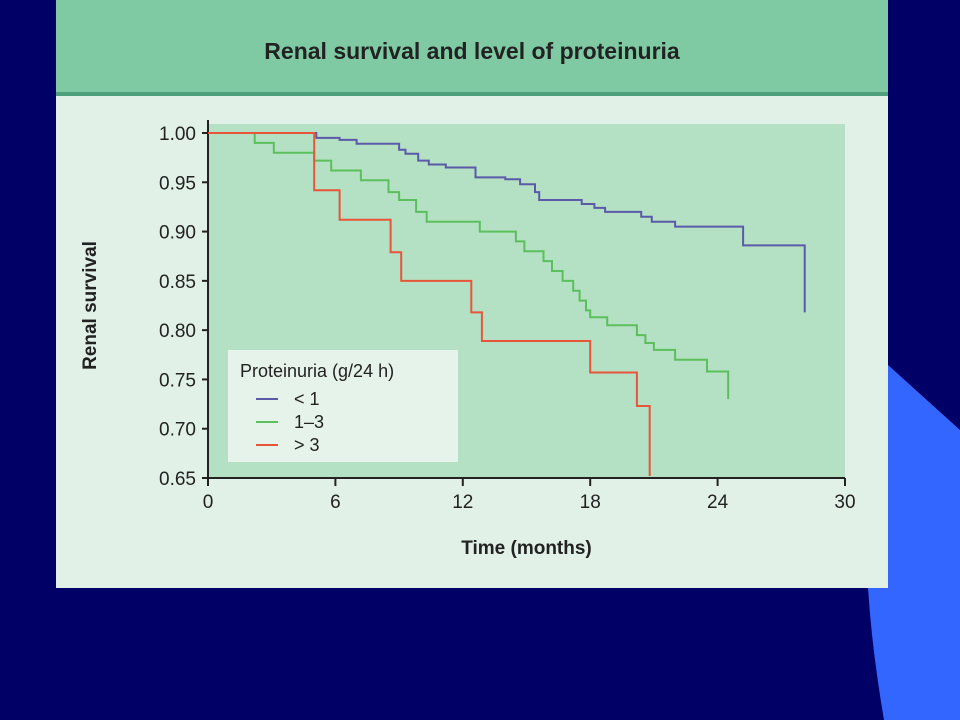 Image resolution: width=960 pixels, height=720 pixels. I want to click on title-band: Renal survival and level of proteinuria, so click(472, 48).